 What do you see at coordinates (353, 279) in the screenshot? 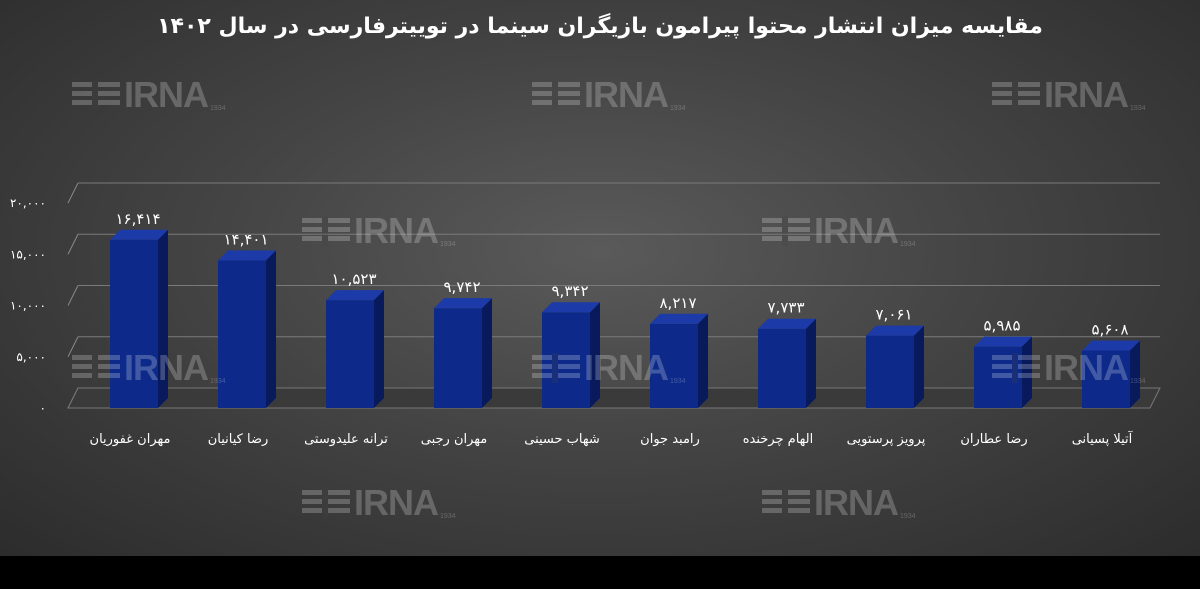
I see `data-label: ۱۰,۵۲۳` at bounding box center [353, 279].